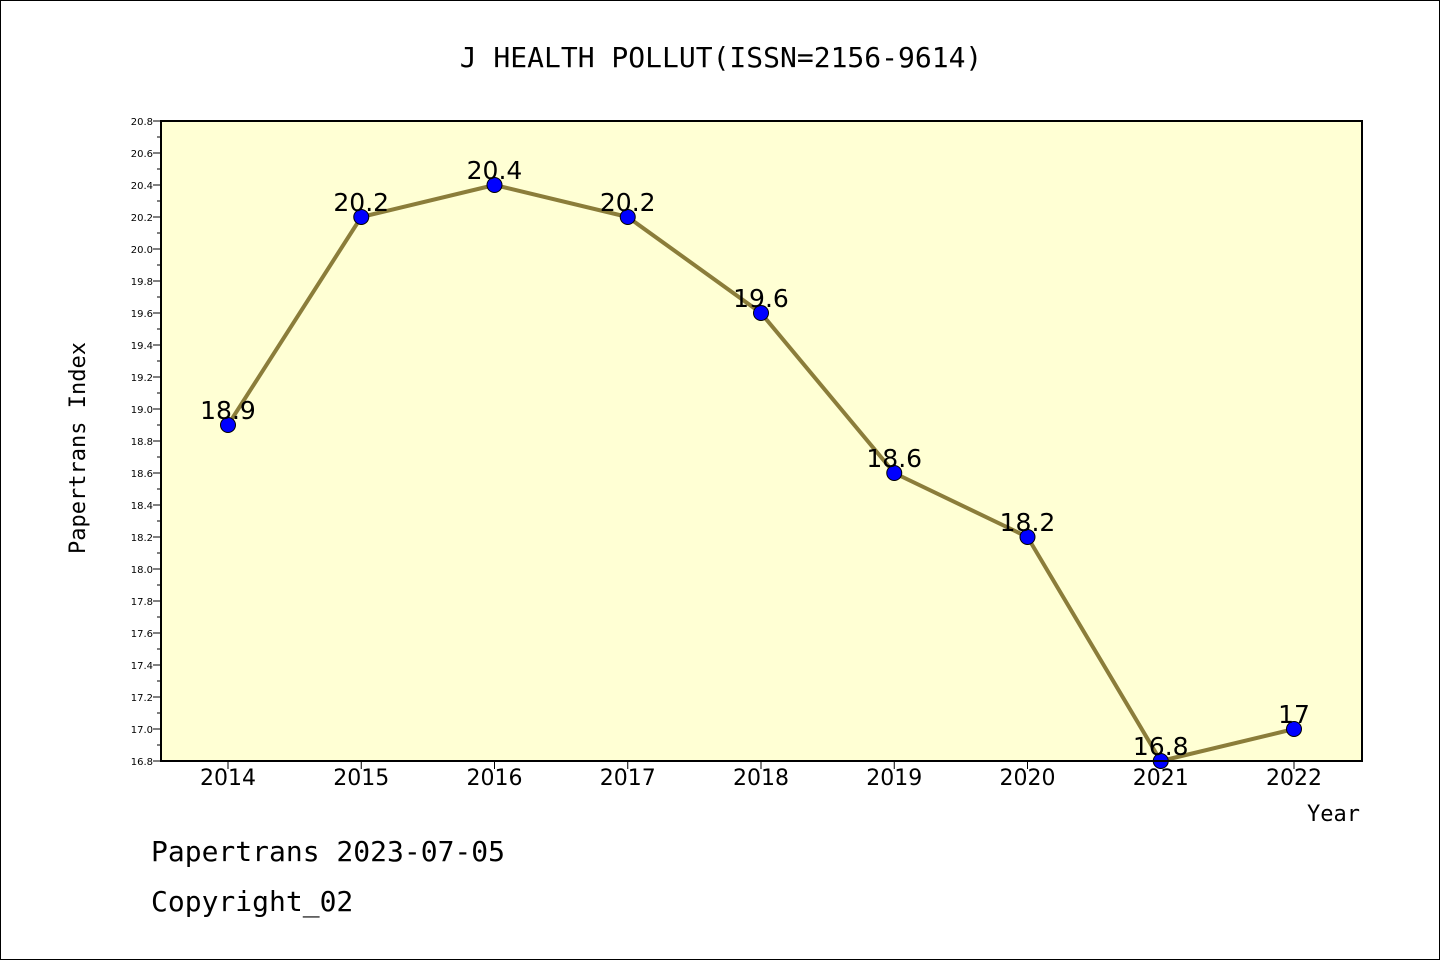 The width and height of the screenshot is (1440, 961). Describe the element at coordinates (142, 762) in the screenshot. I see `y-tick-label: 16.8` at that location.